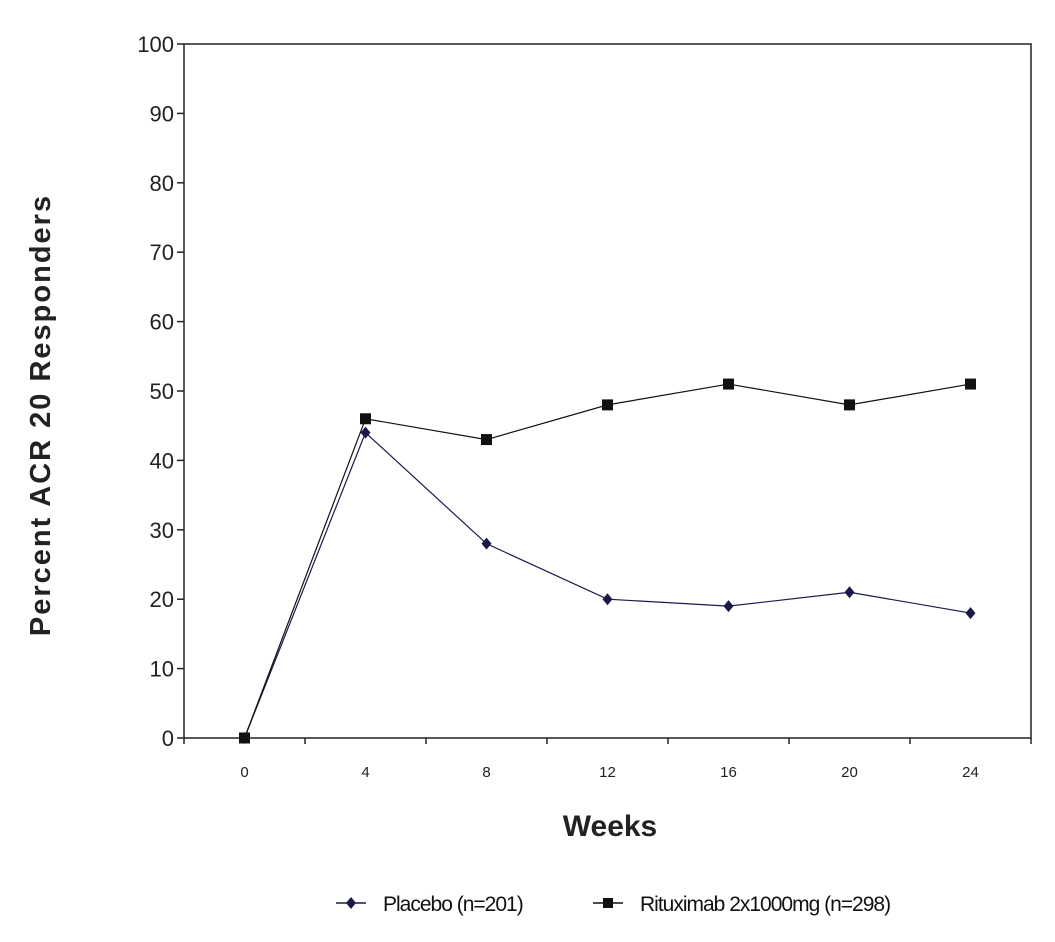  I want to click on square-marker-icon, so click(608, 903).